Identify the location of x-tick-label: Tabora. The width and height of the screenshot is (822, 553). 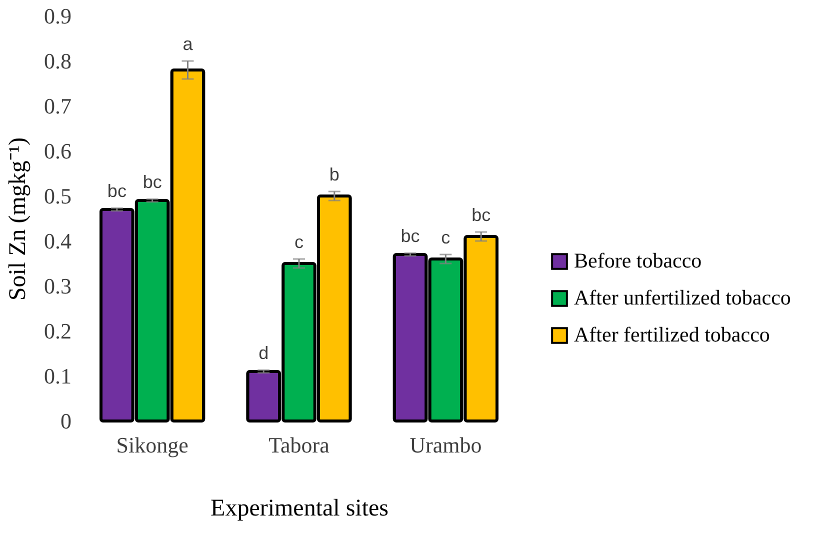
(299, 445).